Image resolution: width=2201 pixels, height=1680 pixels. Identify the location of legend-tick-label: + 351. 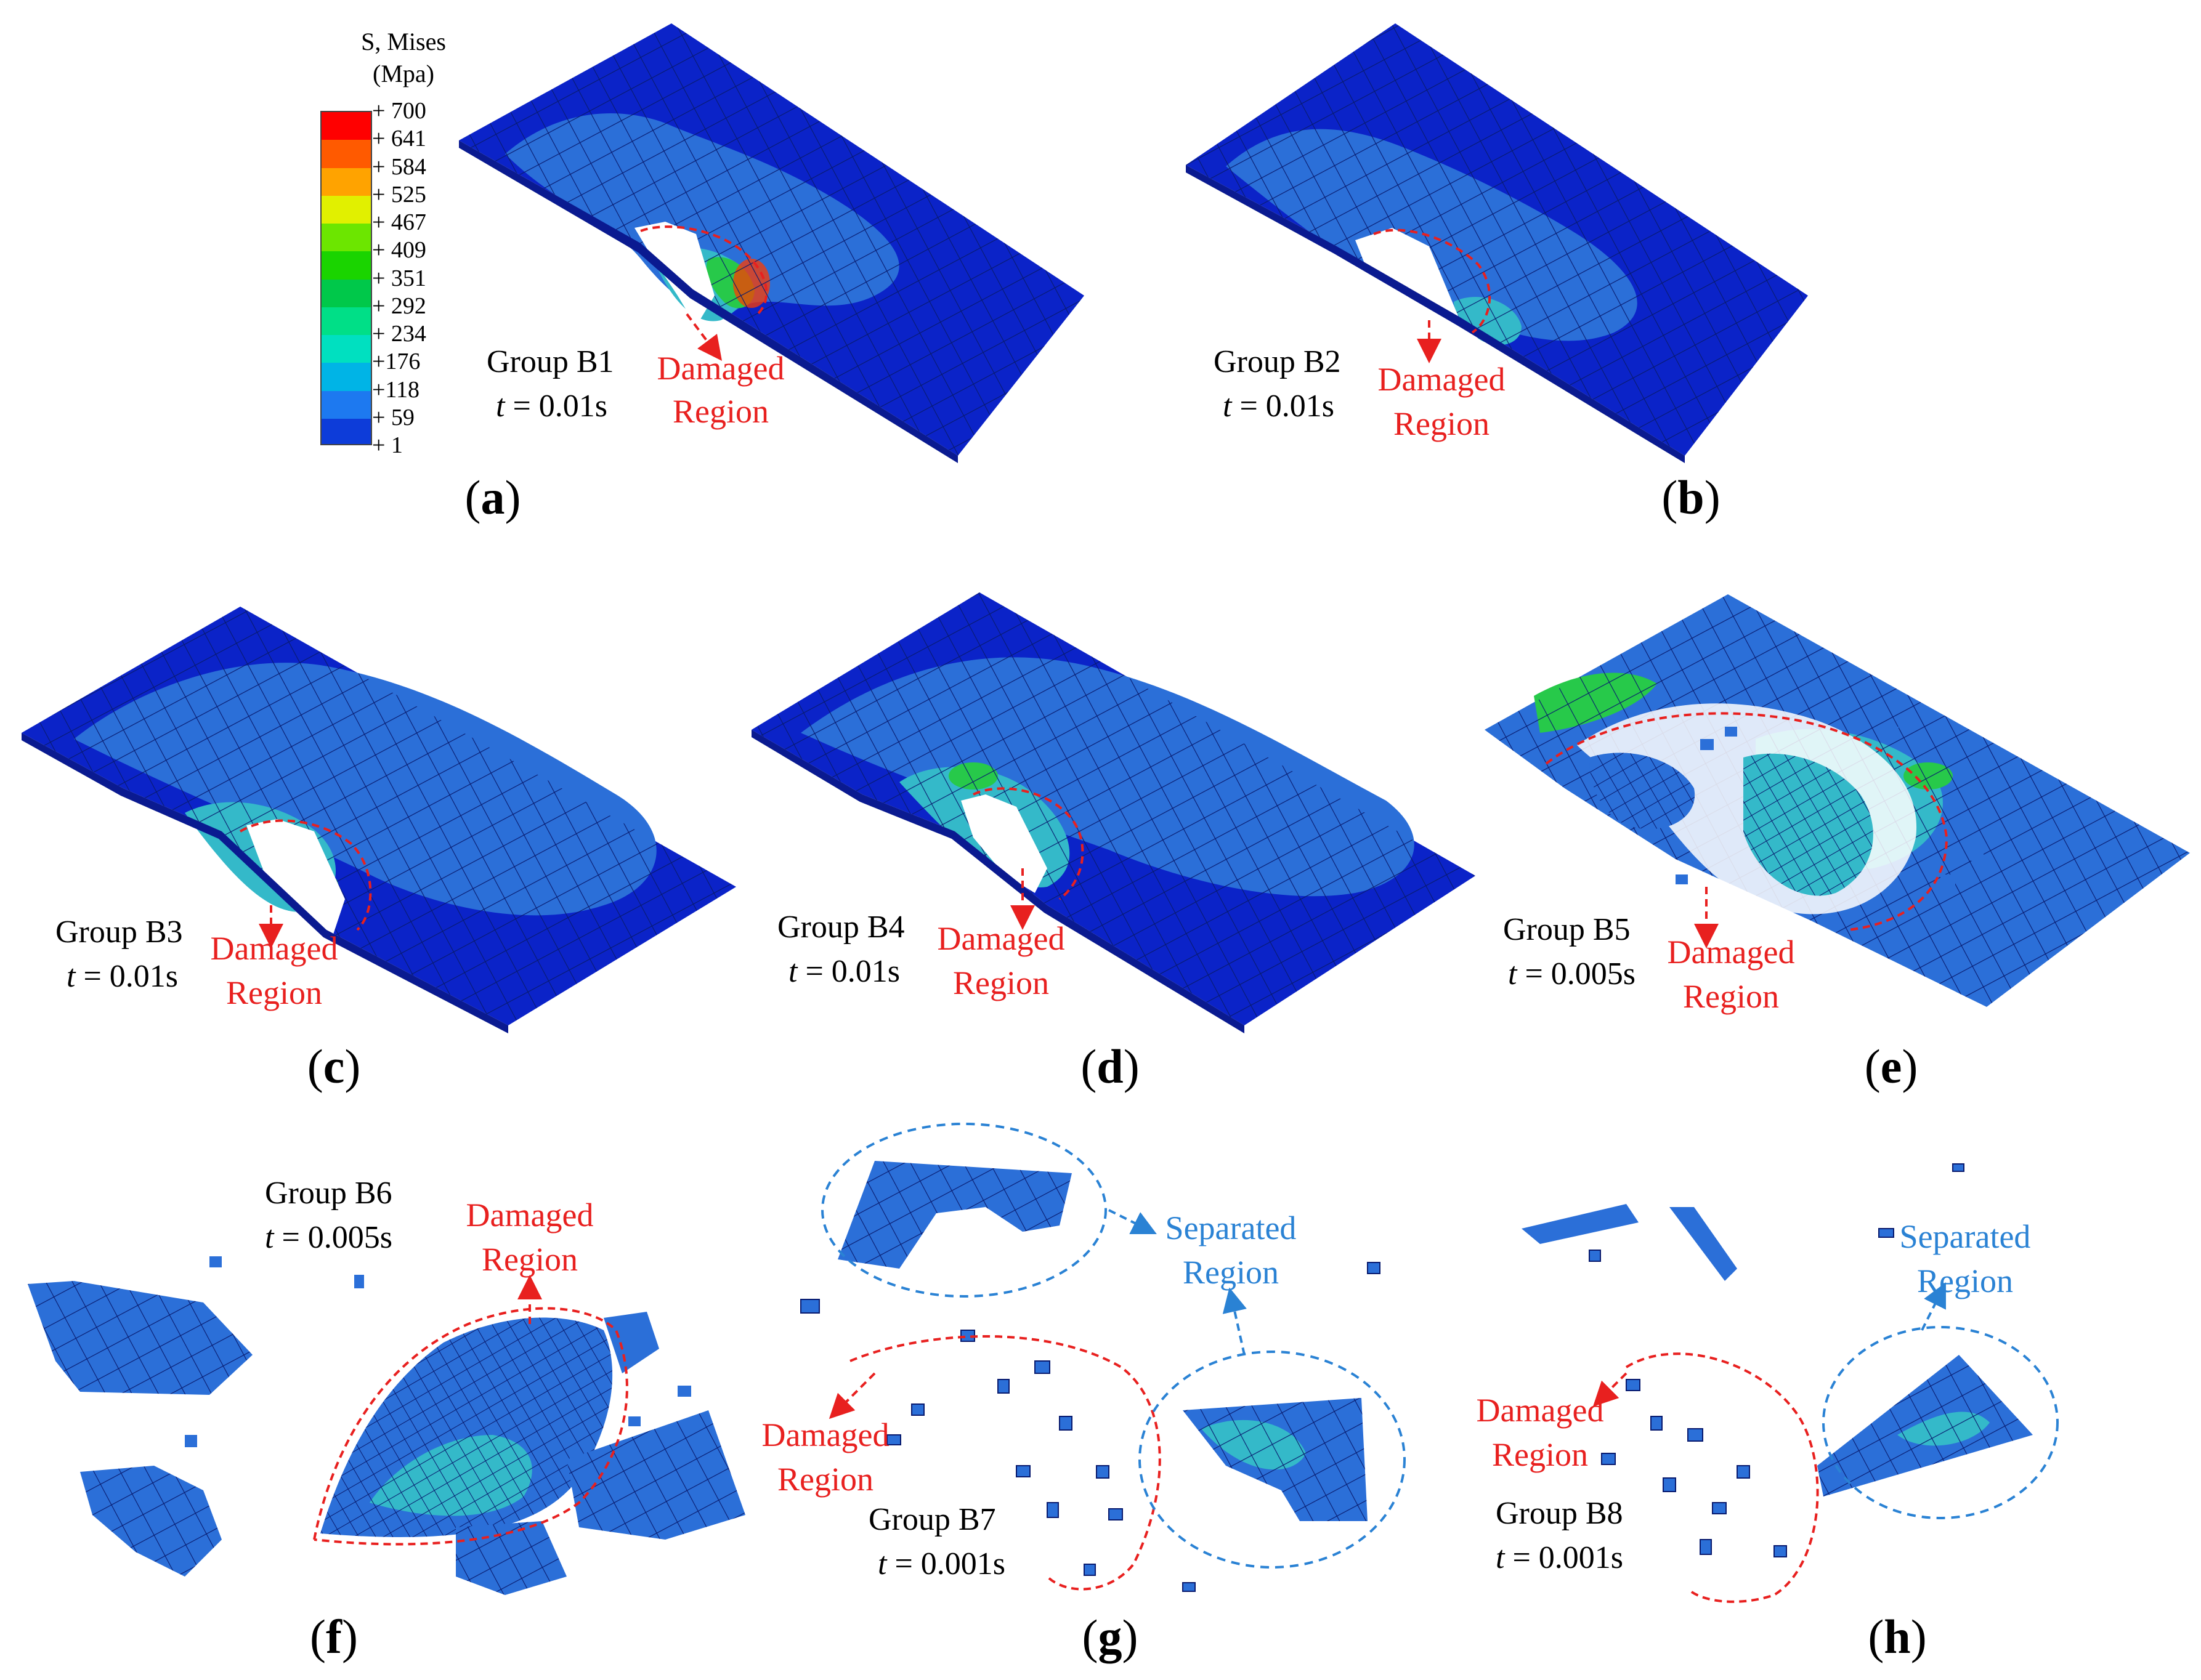
(399, 278).